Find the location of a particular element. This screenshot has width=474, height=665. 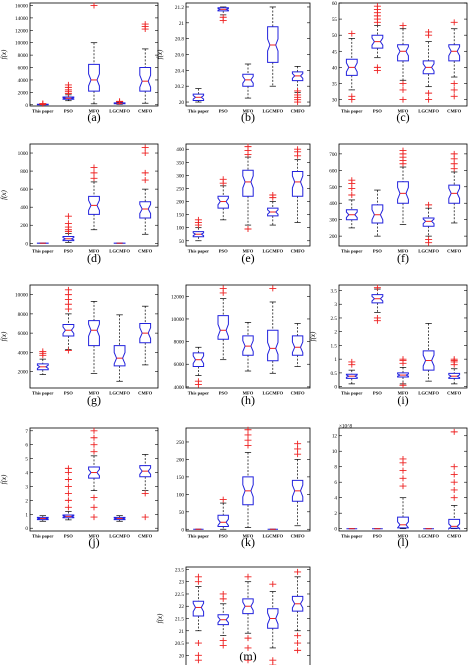

y-tick-label: 20 is located at coordinates (182, 103).